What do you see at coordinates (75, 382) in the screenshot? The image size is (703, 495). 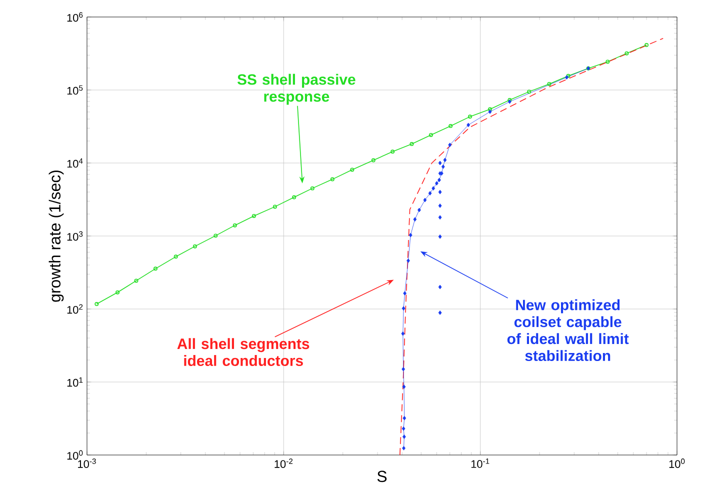 I see `y-tick-label: 10$^{1}$` at bounding box center [75, 382].